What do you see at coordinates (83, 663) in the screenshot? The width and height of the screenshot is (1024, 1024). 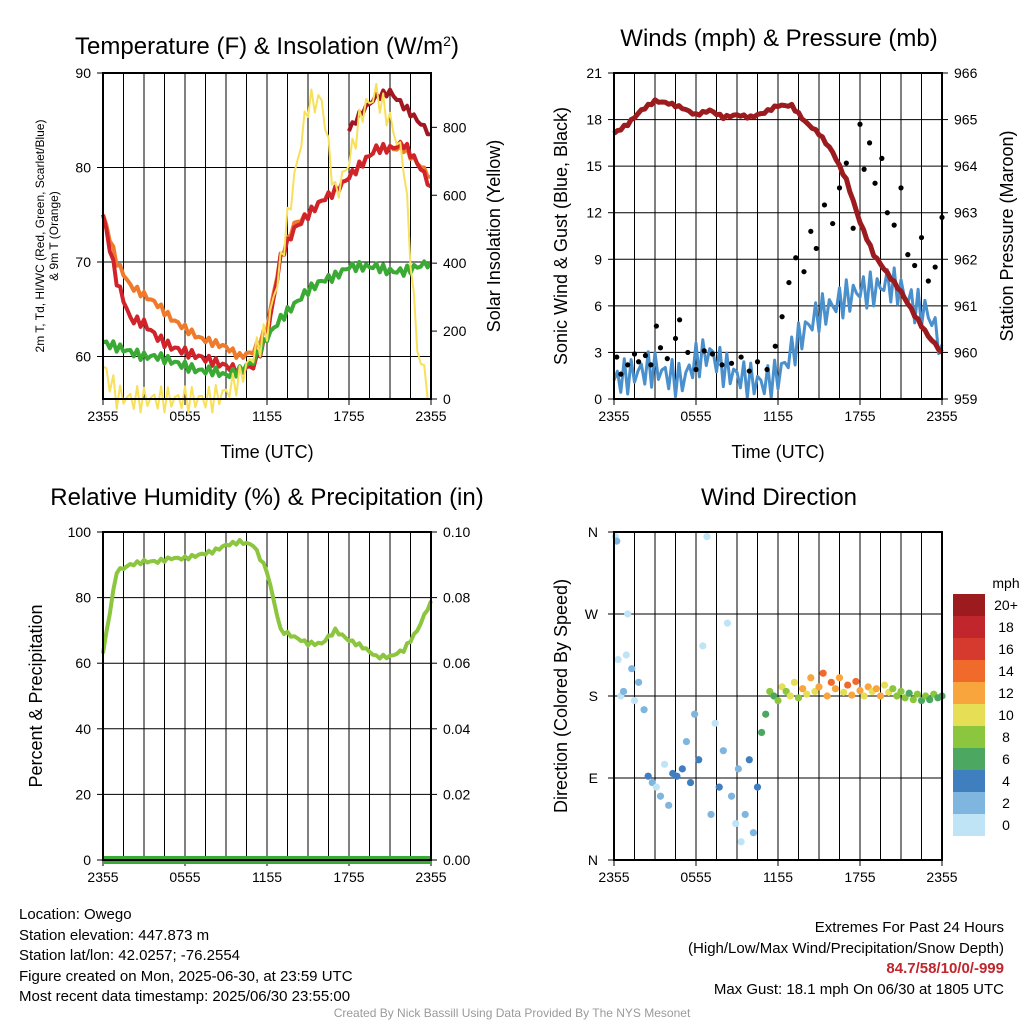 I see `y-tick-label: 60` at bounding box center [83, 663].